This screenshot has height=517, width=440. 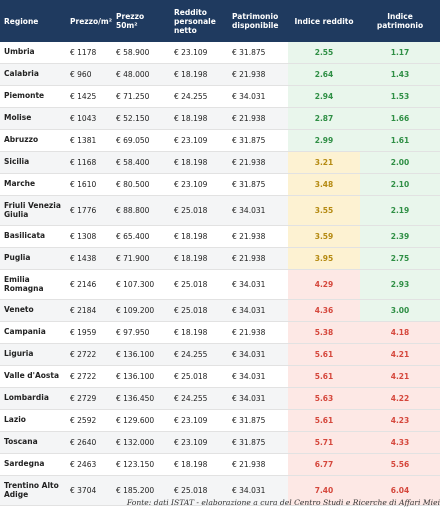 I want to click on table-cell: € 2592, so click(x=89, y=420).